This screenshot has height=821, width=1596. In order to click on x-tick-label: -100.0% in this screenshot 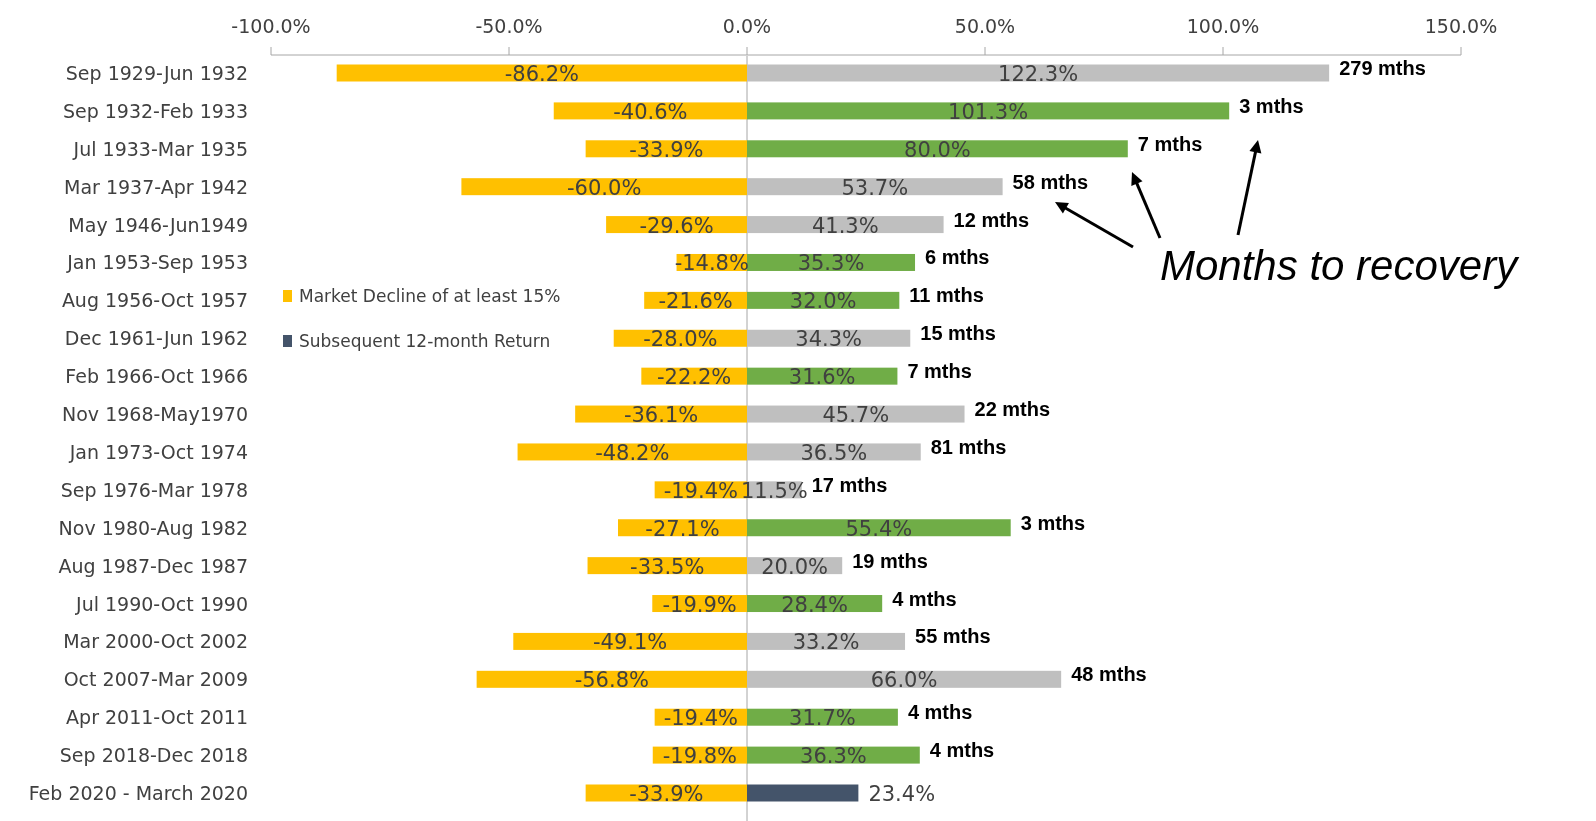, I will do `click(271, 26)`.